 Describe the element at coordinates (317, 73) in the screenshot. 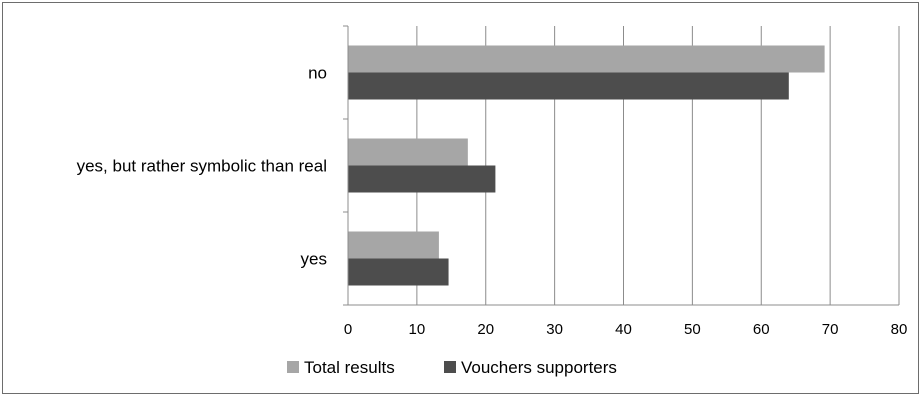

I see `category-label-0: no` at that location.